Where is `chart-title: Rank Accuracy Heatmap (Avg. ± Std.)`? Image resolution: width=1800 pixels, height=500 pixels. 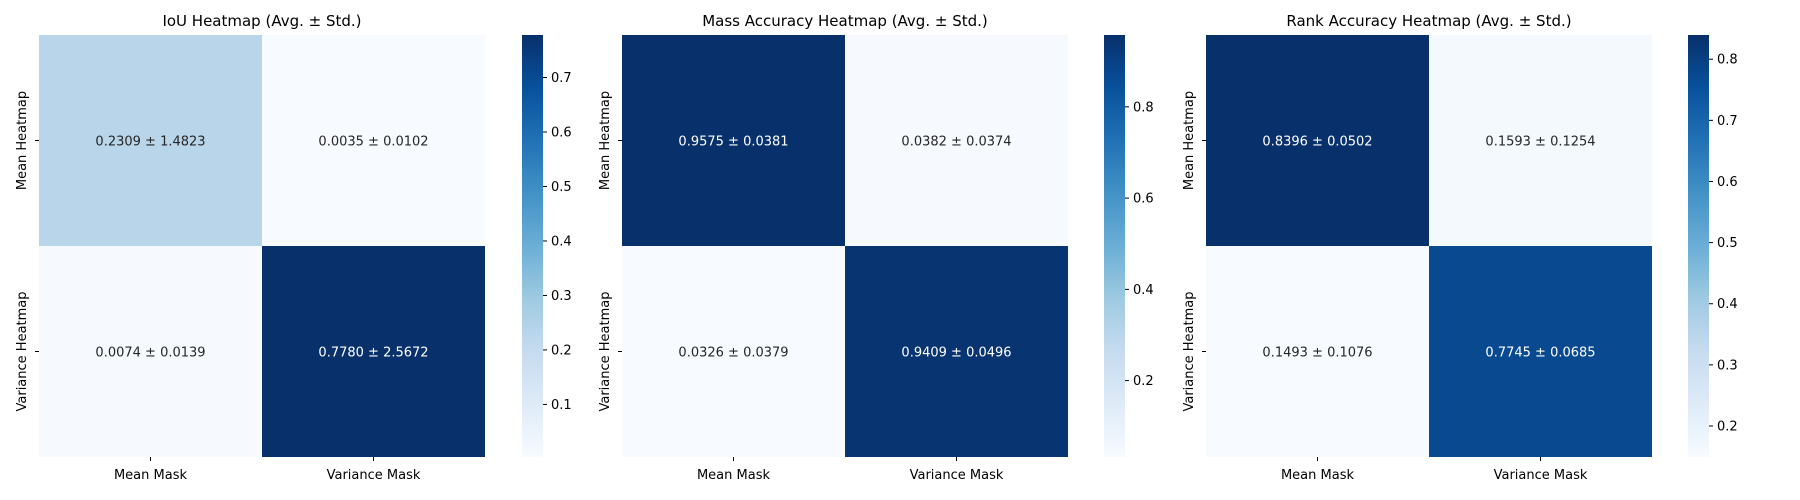
chart-title: Rank Accuracy Heatmap (Avg. ± Std.) is located at coordinates (1428, 21).